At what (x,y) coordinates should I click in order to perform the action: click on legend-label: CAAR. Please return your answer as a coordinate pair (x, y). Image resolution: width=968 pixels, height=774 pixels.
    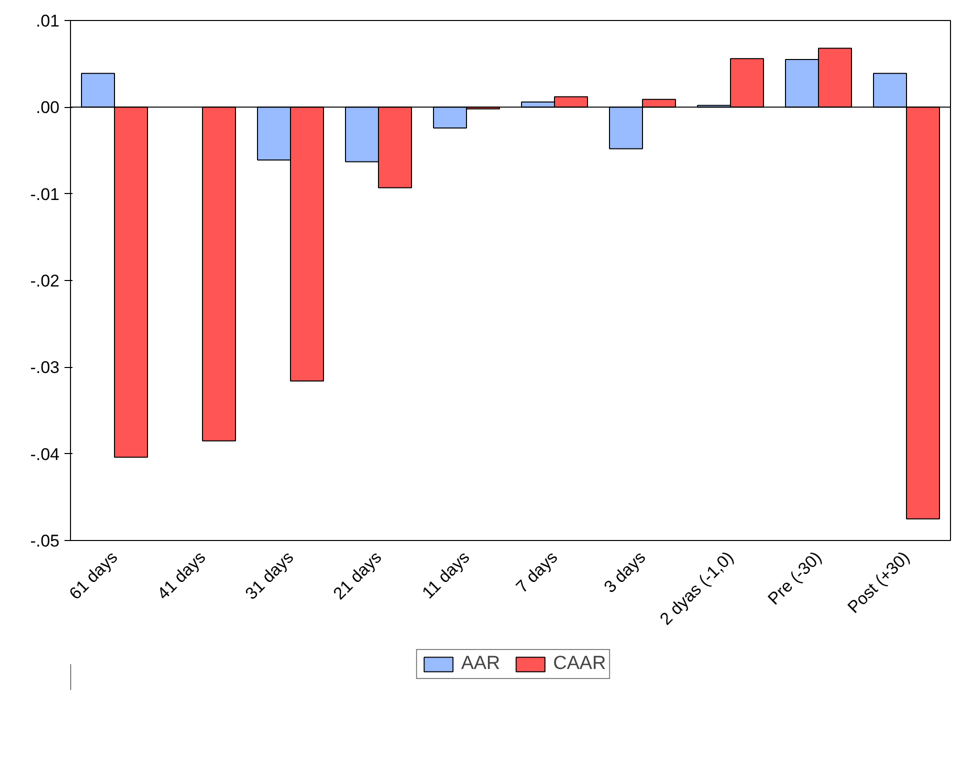
    Looking at the image, I should click on (579, 664).